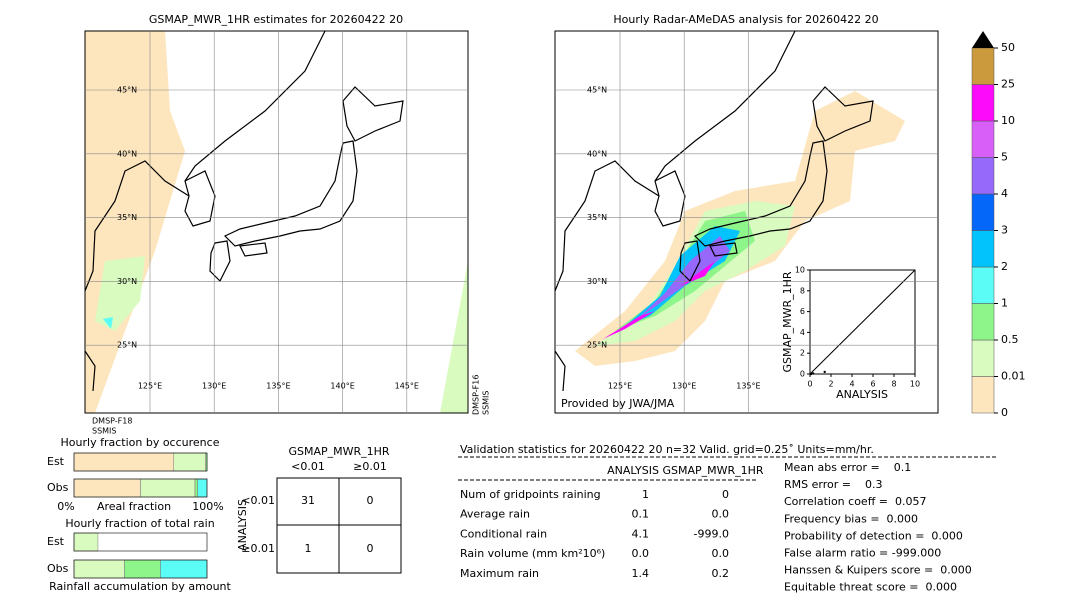 The height and width of the screenshot is (612, 1080). Describe the element at coordinates (1004, 266) in the screenshot. I see `tick-label: 2` at that location.